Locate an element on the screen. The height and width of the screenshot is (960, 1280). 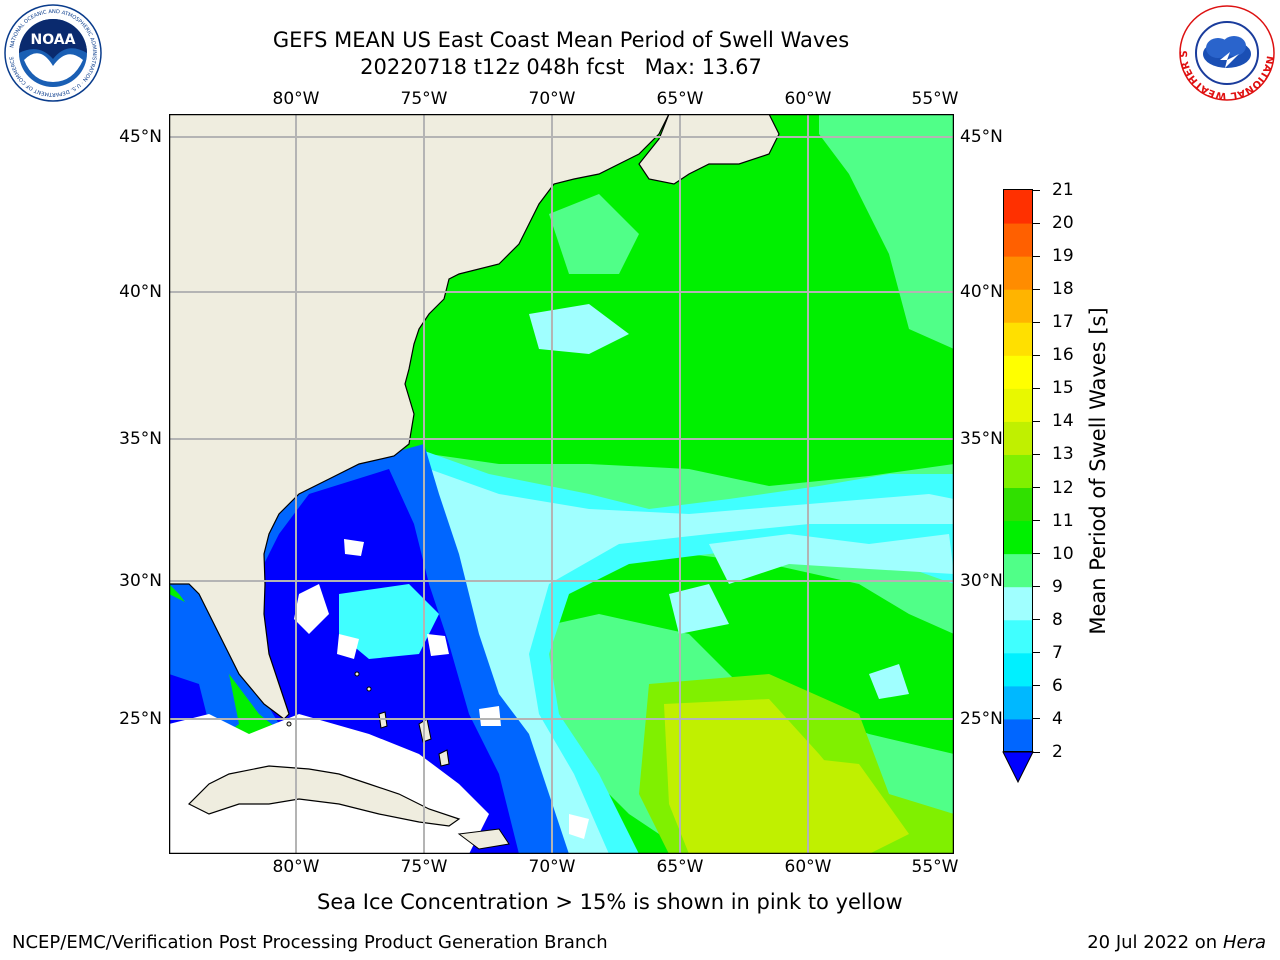
colorbar is located at coordinates (1018, 486).